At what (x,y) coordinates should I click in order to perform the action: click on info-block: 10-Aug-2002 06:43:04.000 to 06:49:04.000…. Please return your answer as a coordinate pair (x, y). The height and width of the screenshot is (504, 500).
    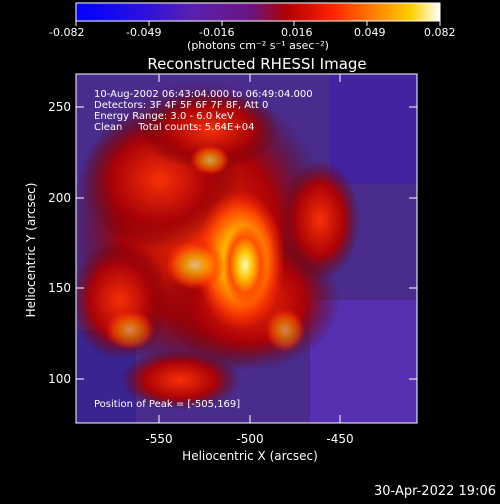
    Looking at the image, I should click on (203, 111).